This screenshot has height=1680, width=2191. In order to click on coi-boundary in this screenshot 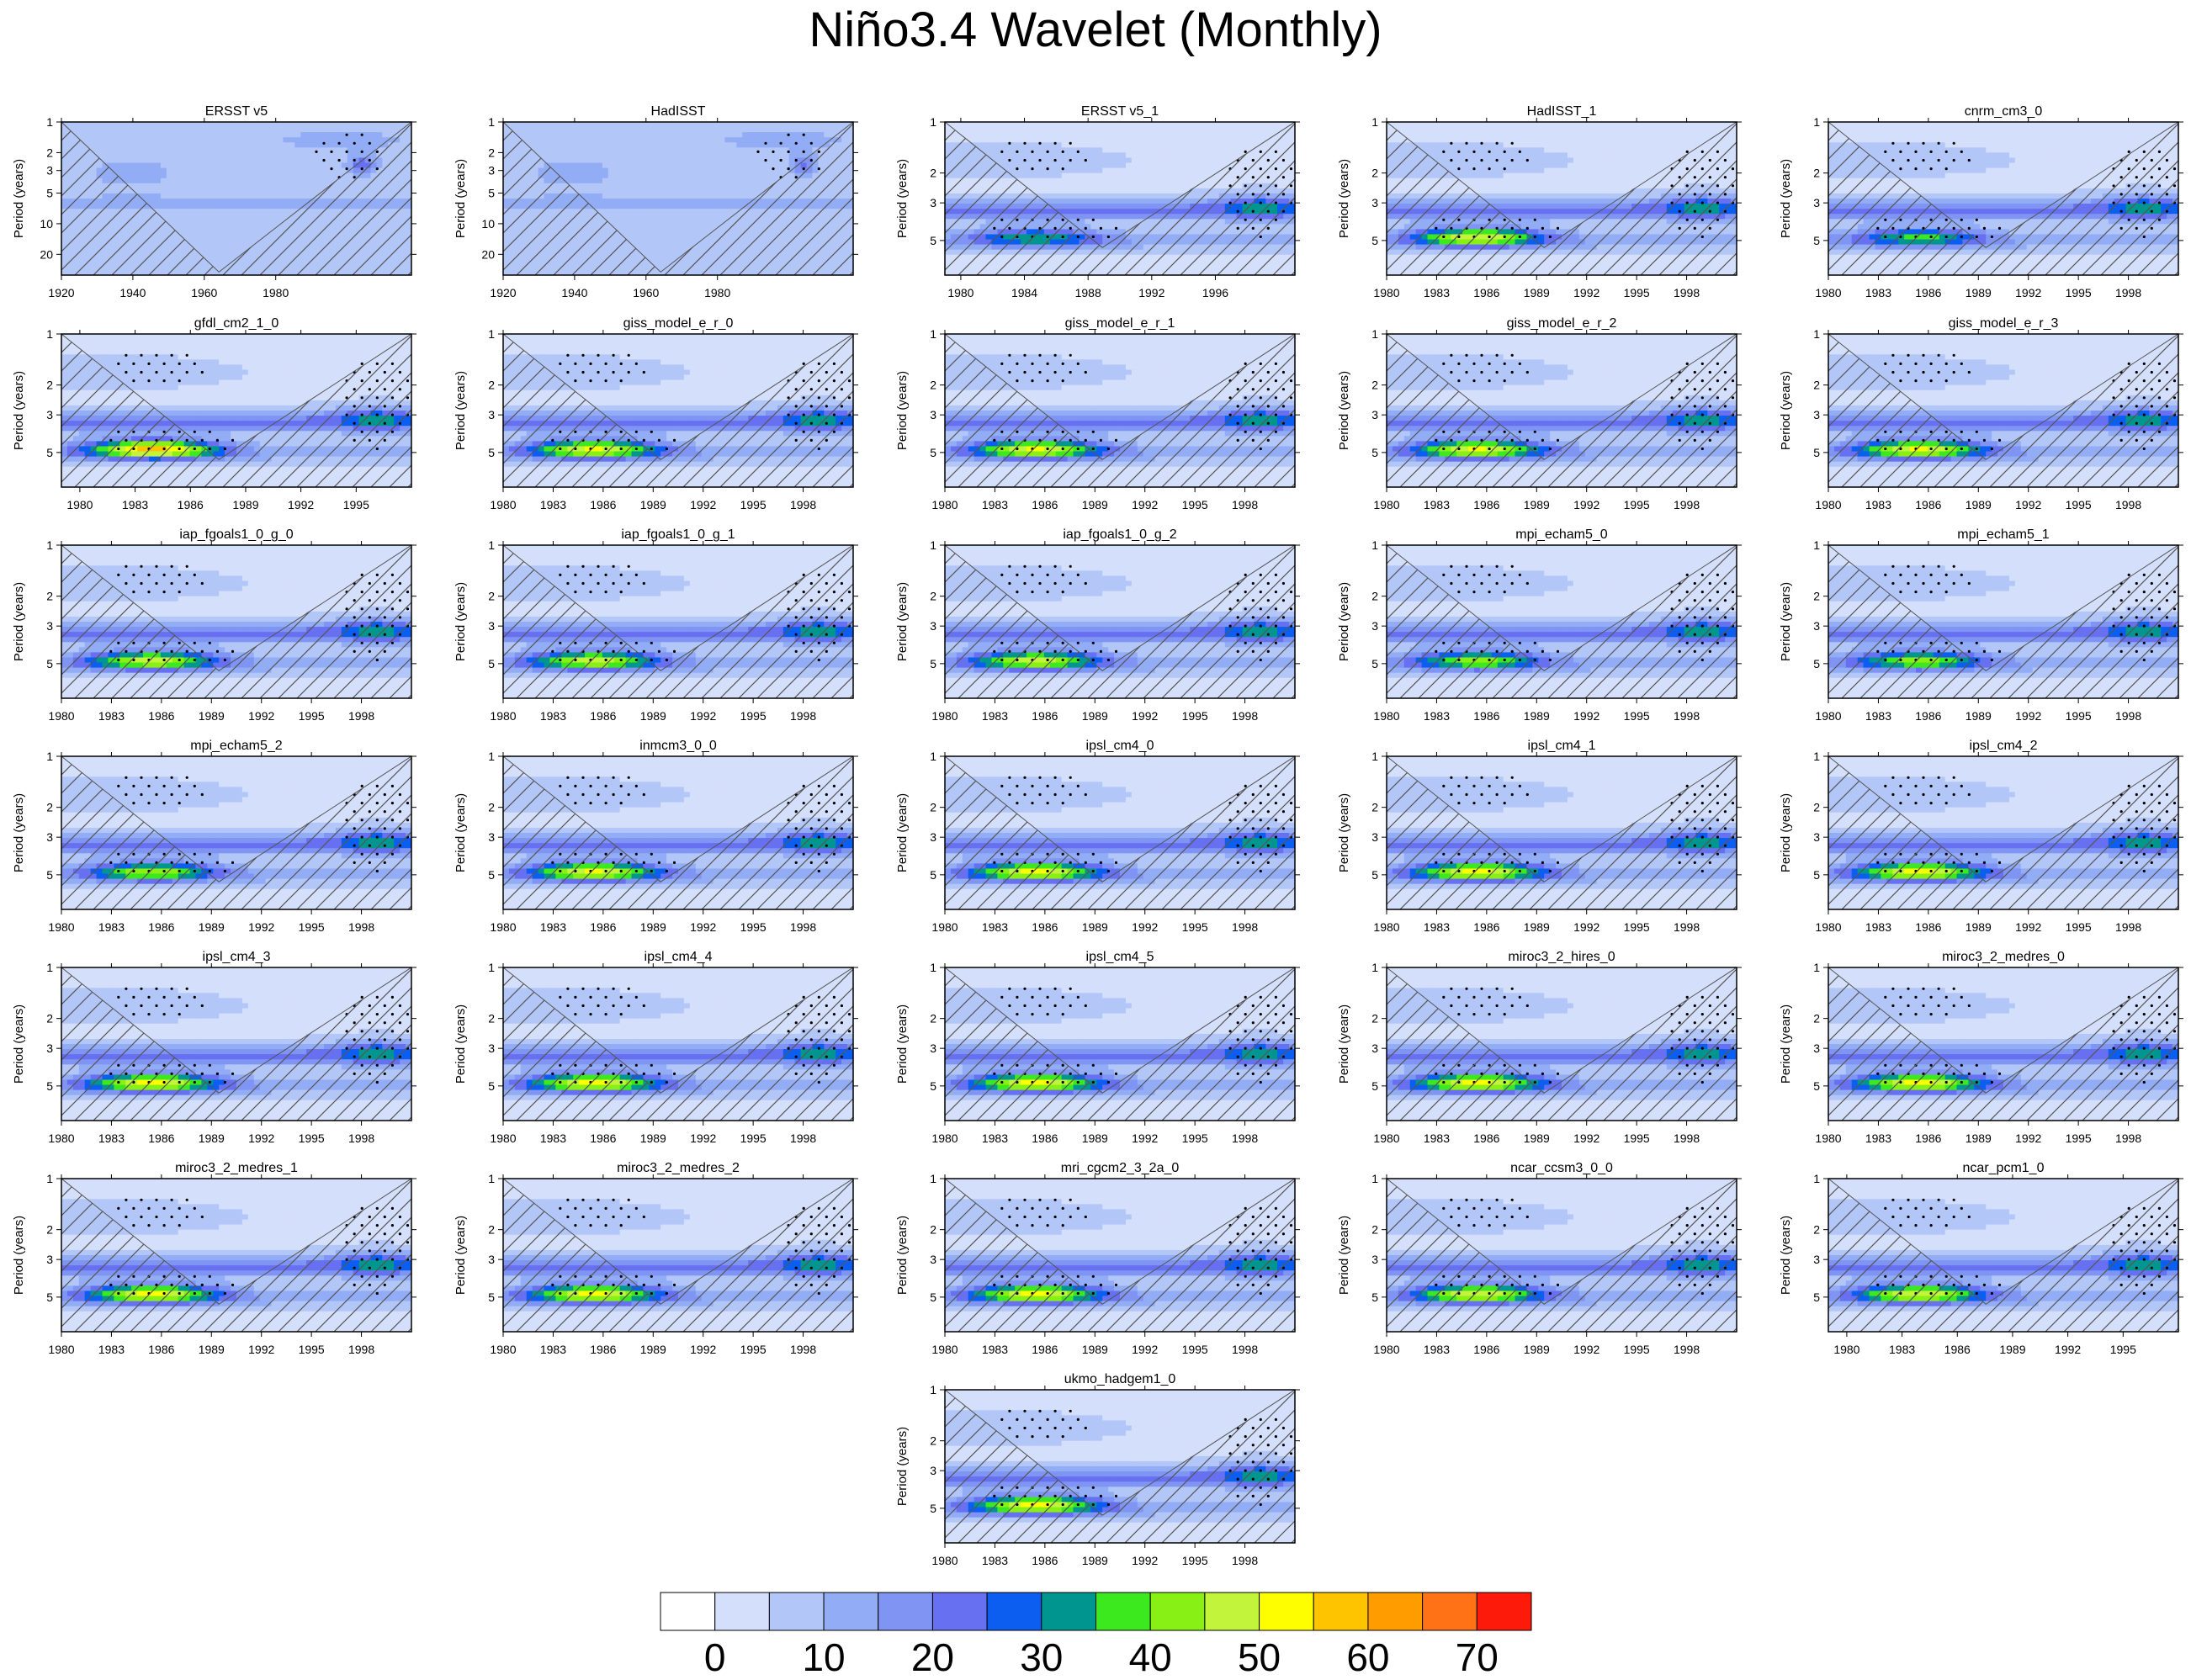, I will do `click(236, 197)`.